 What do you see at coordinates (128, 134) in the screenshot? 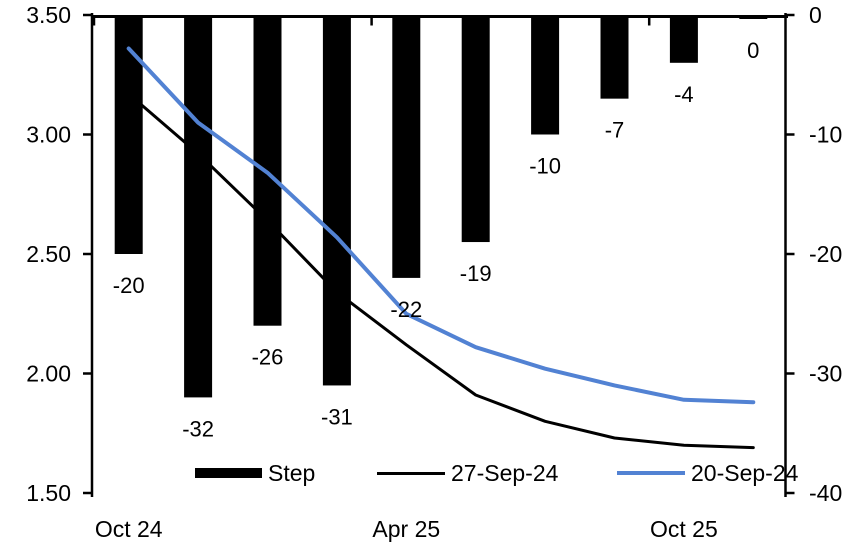
I see `bar--20` at bounding box center [128, 134].